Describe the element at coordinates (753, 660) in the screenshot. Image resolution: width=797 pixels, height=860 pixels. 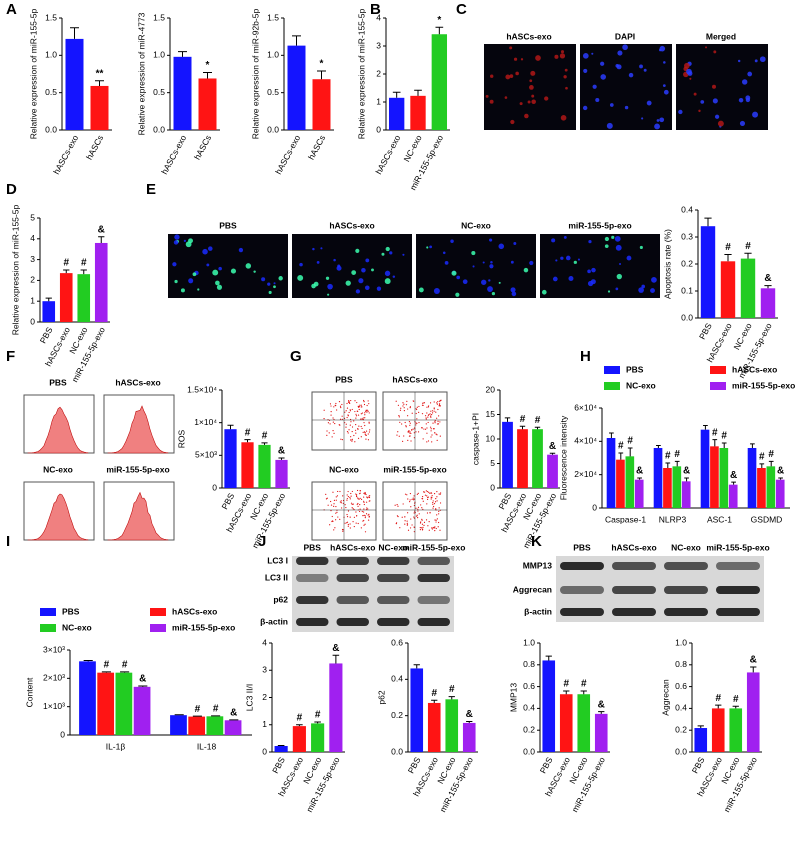
I see `annotation: &` at that location.